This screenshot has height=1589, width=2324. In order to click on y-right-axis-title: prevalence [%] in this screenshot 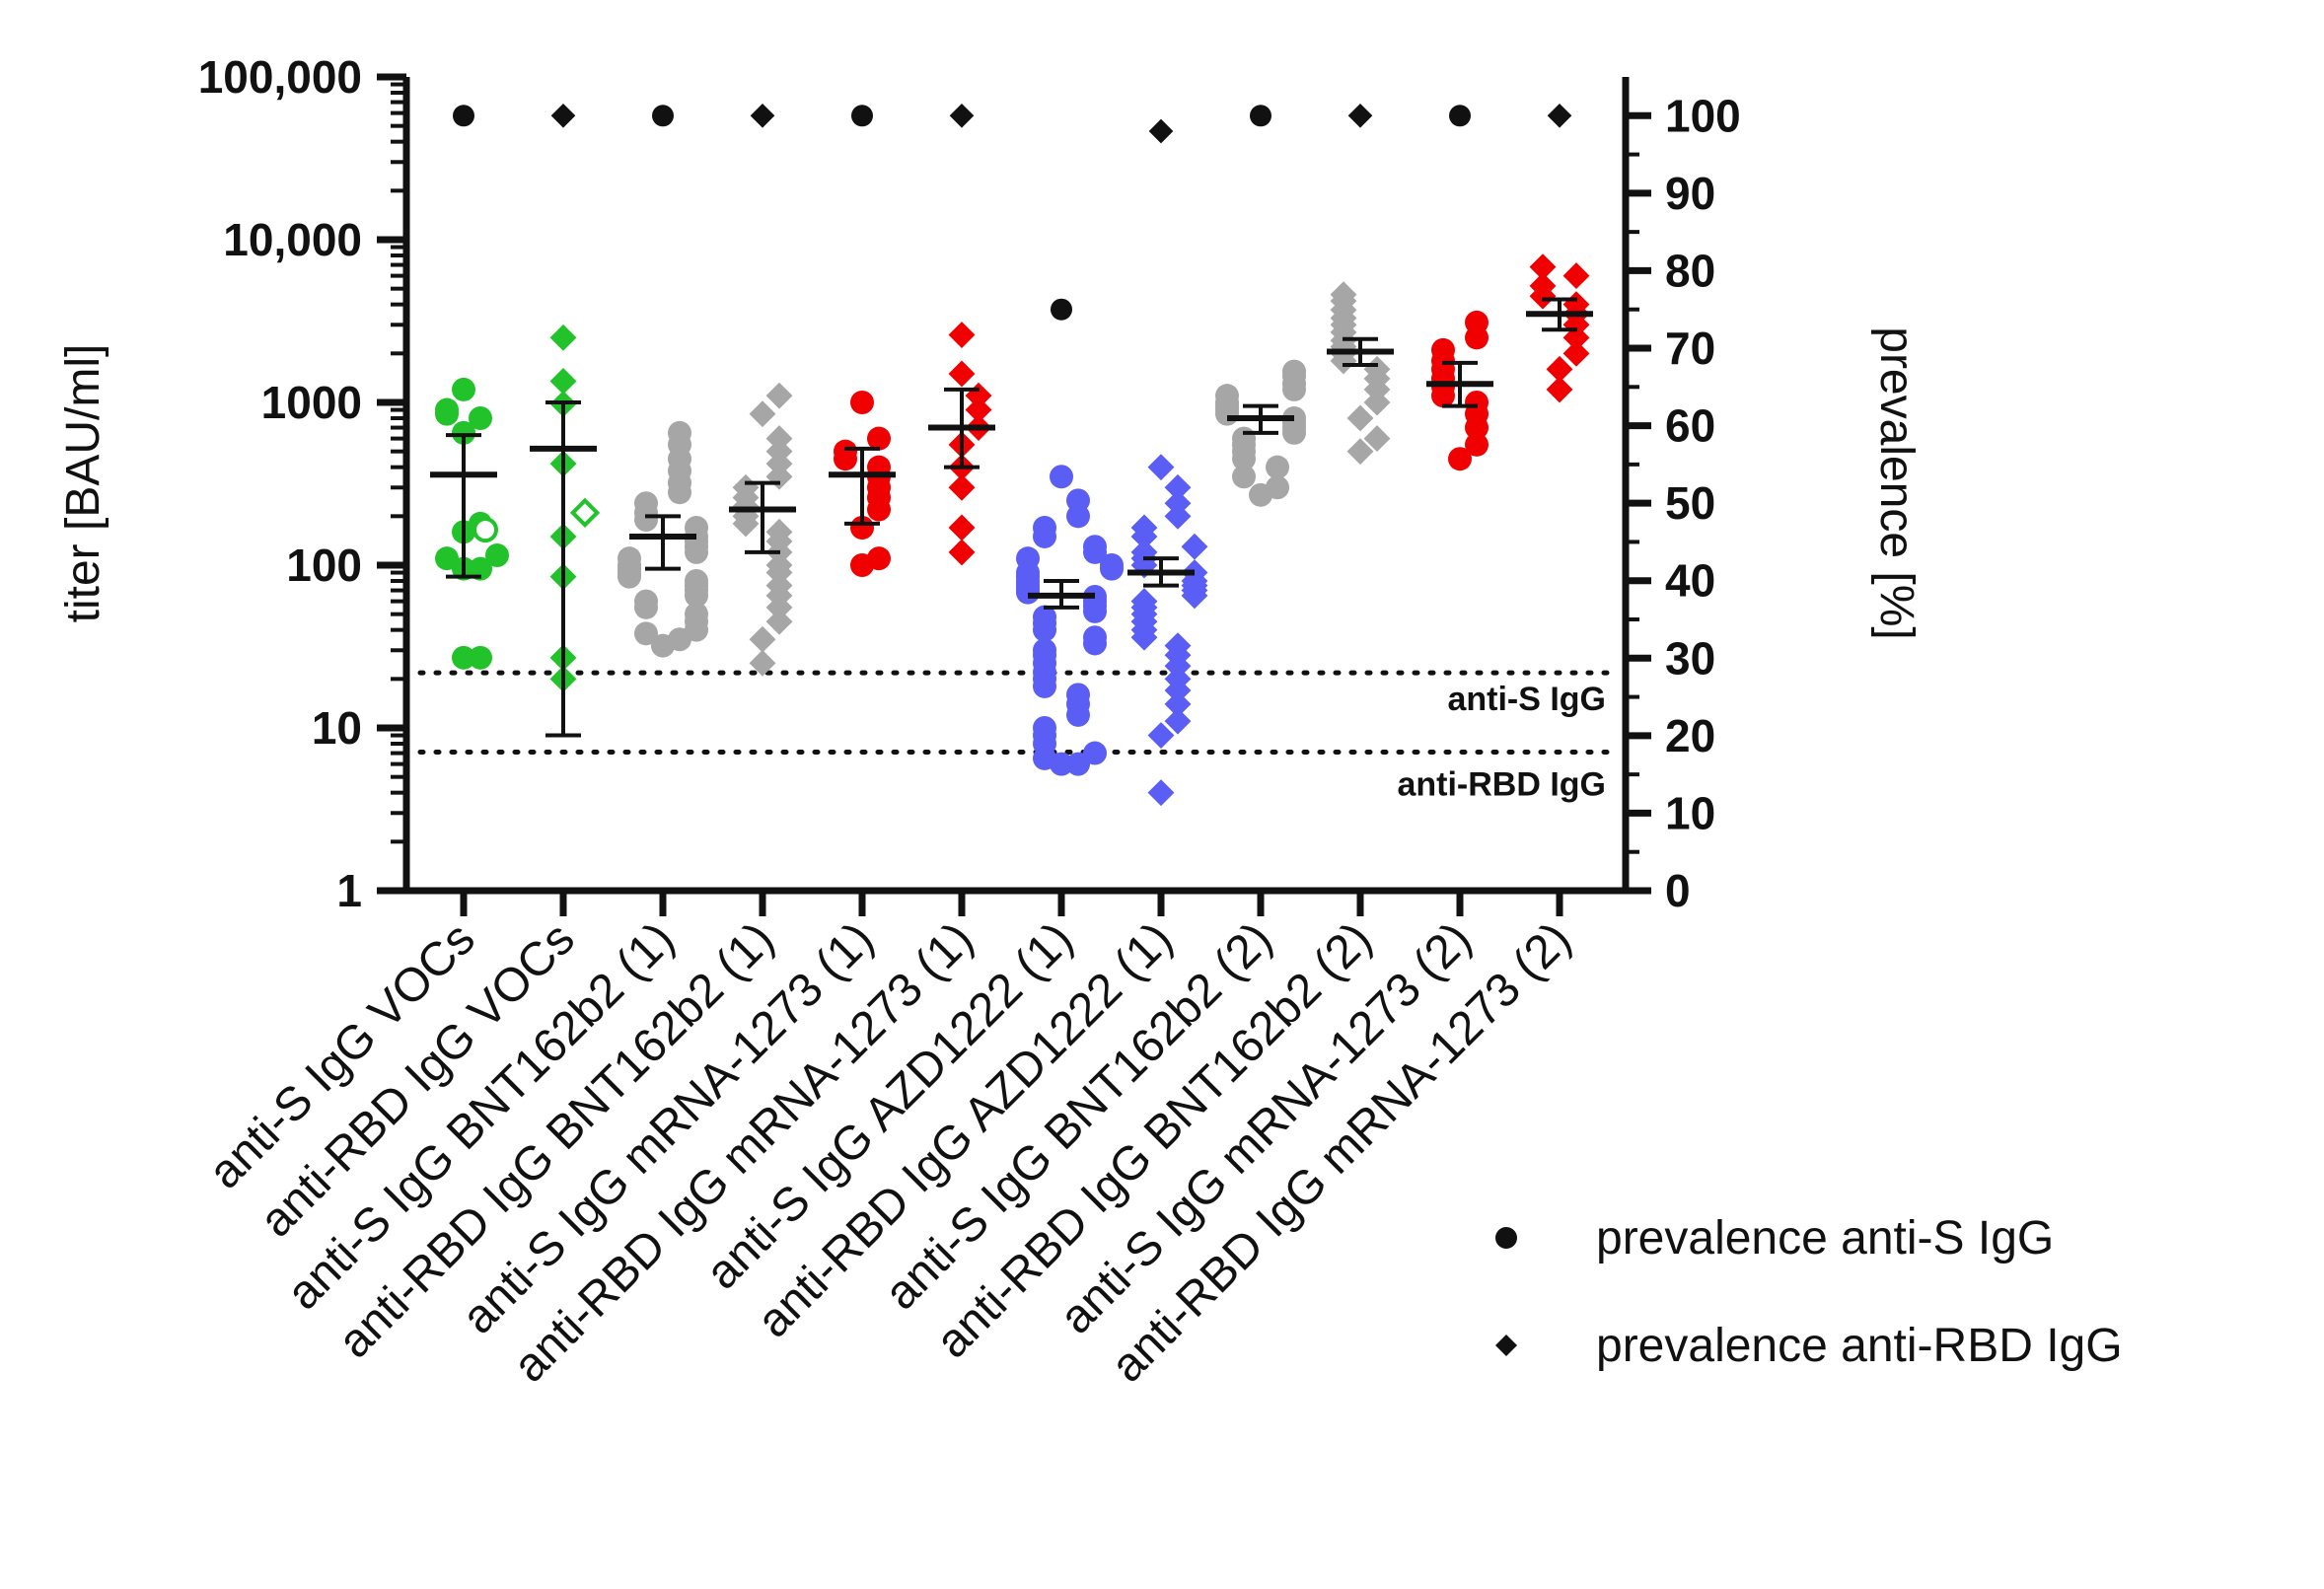, I will do `click(1896, 483)`.